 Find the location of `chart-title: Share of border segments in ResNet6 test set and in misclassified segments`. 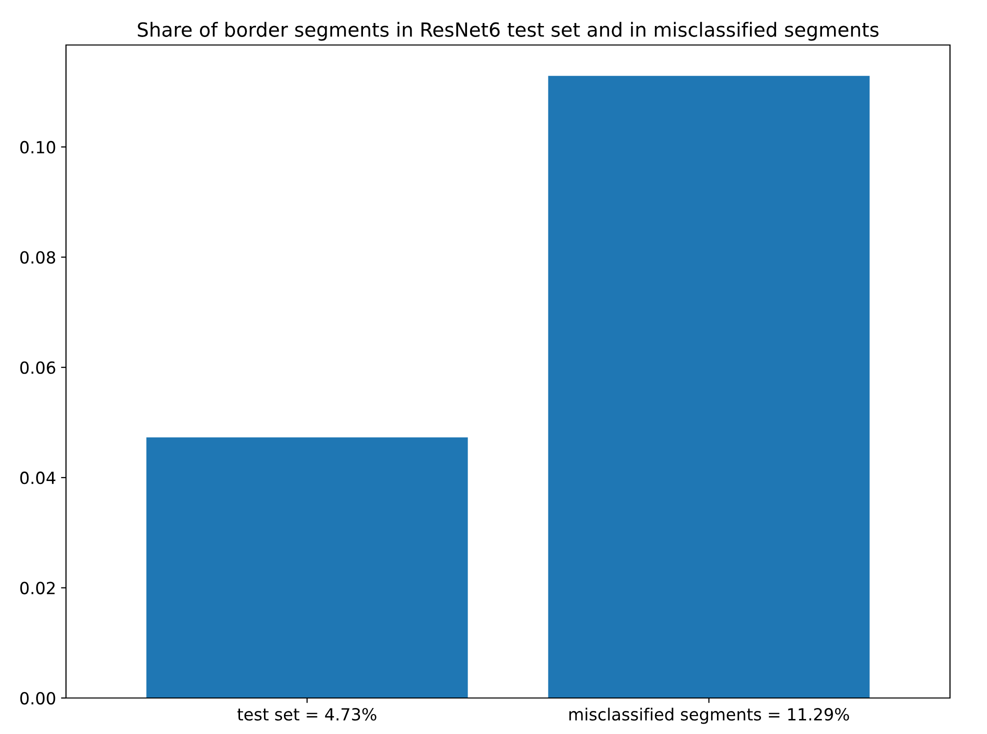

chart-title: Share of border segments in ResNet6 test set and in misclassified segments is located at coordinates (508, 31).